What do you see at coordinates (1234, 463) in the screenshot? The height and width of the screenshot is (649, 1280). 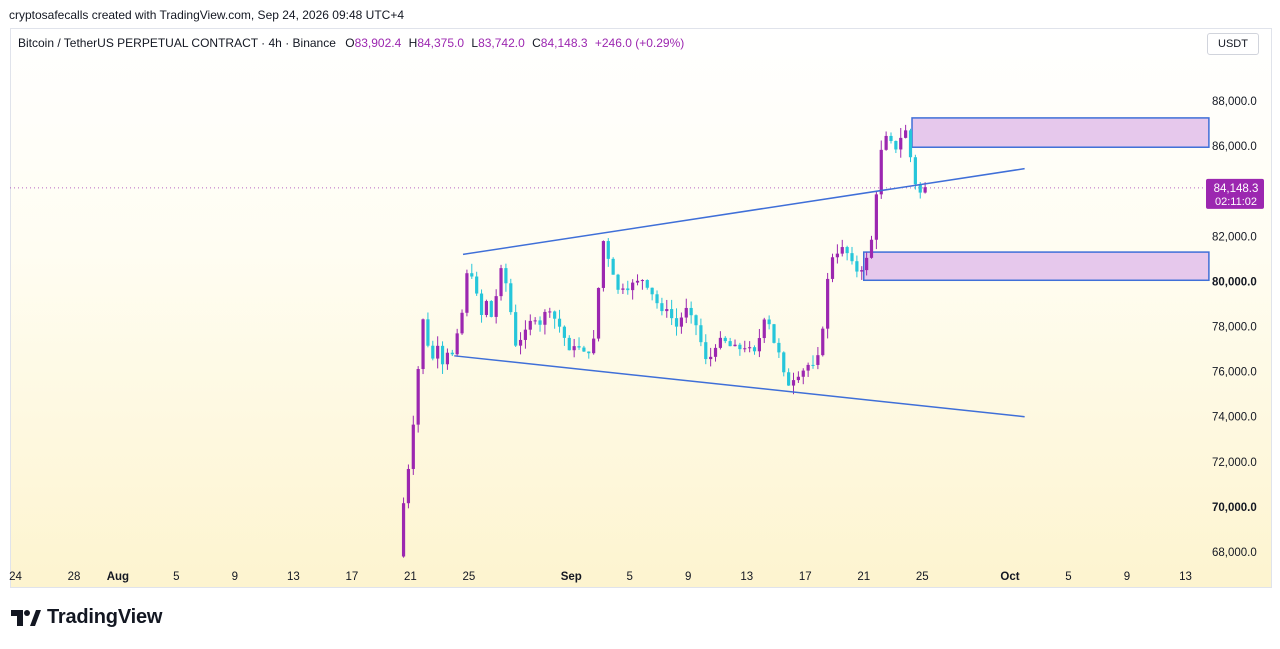 I see `y-tick-label: 72,000.0` at bounding box center [1234, 463].